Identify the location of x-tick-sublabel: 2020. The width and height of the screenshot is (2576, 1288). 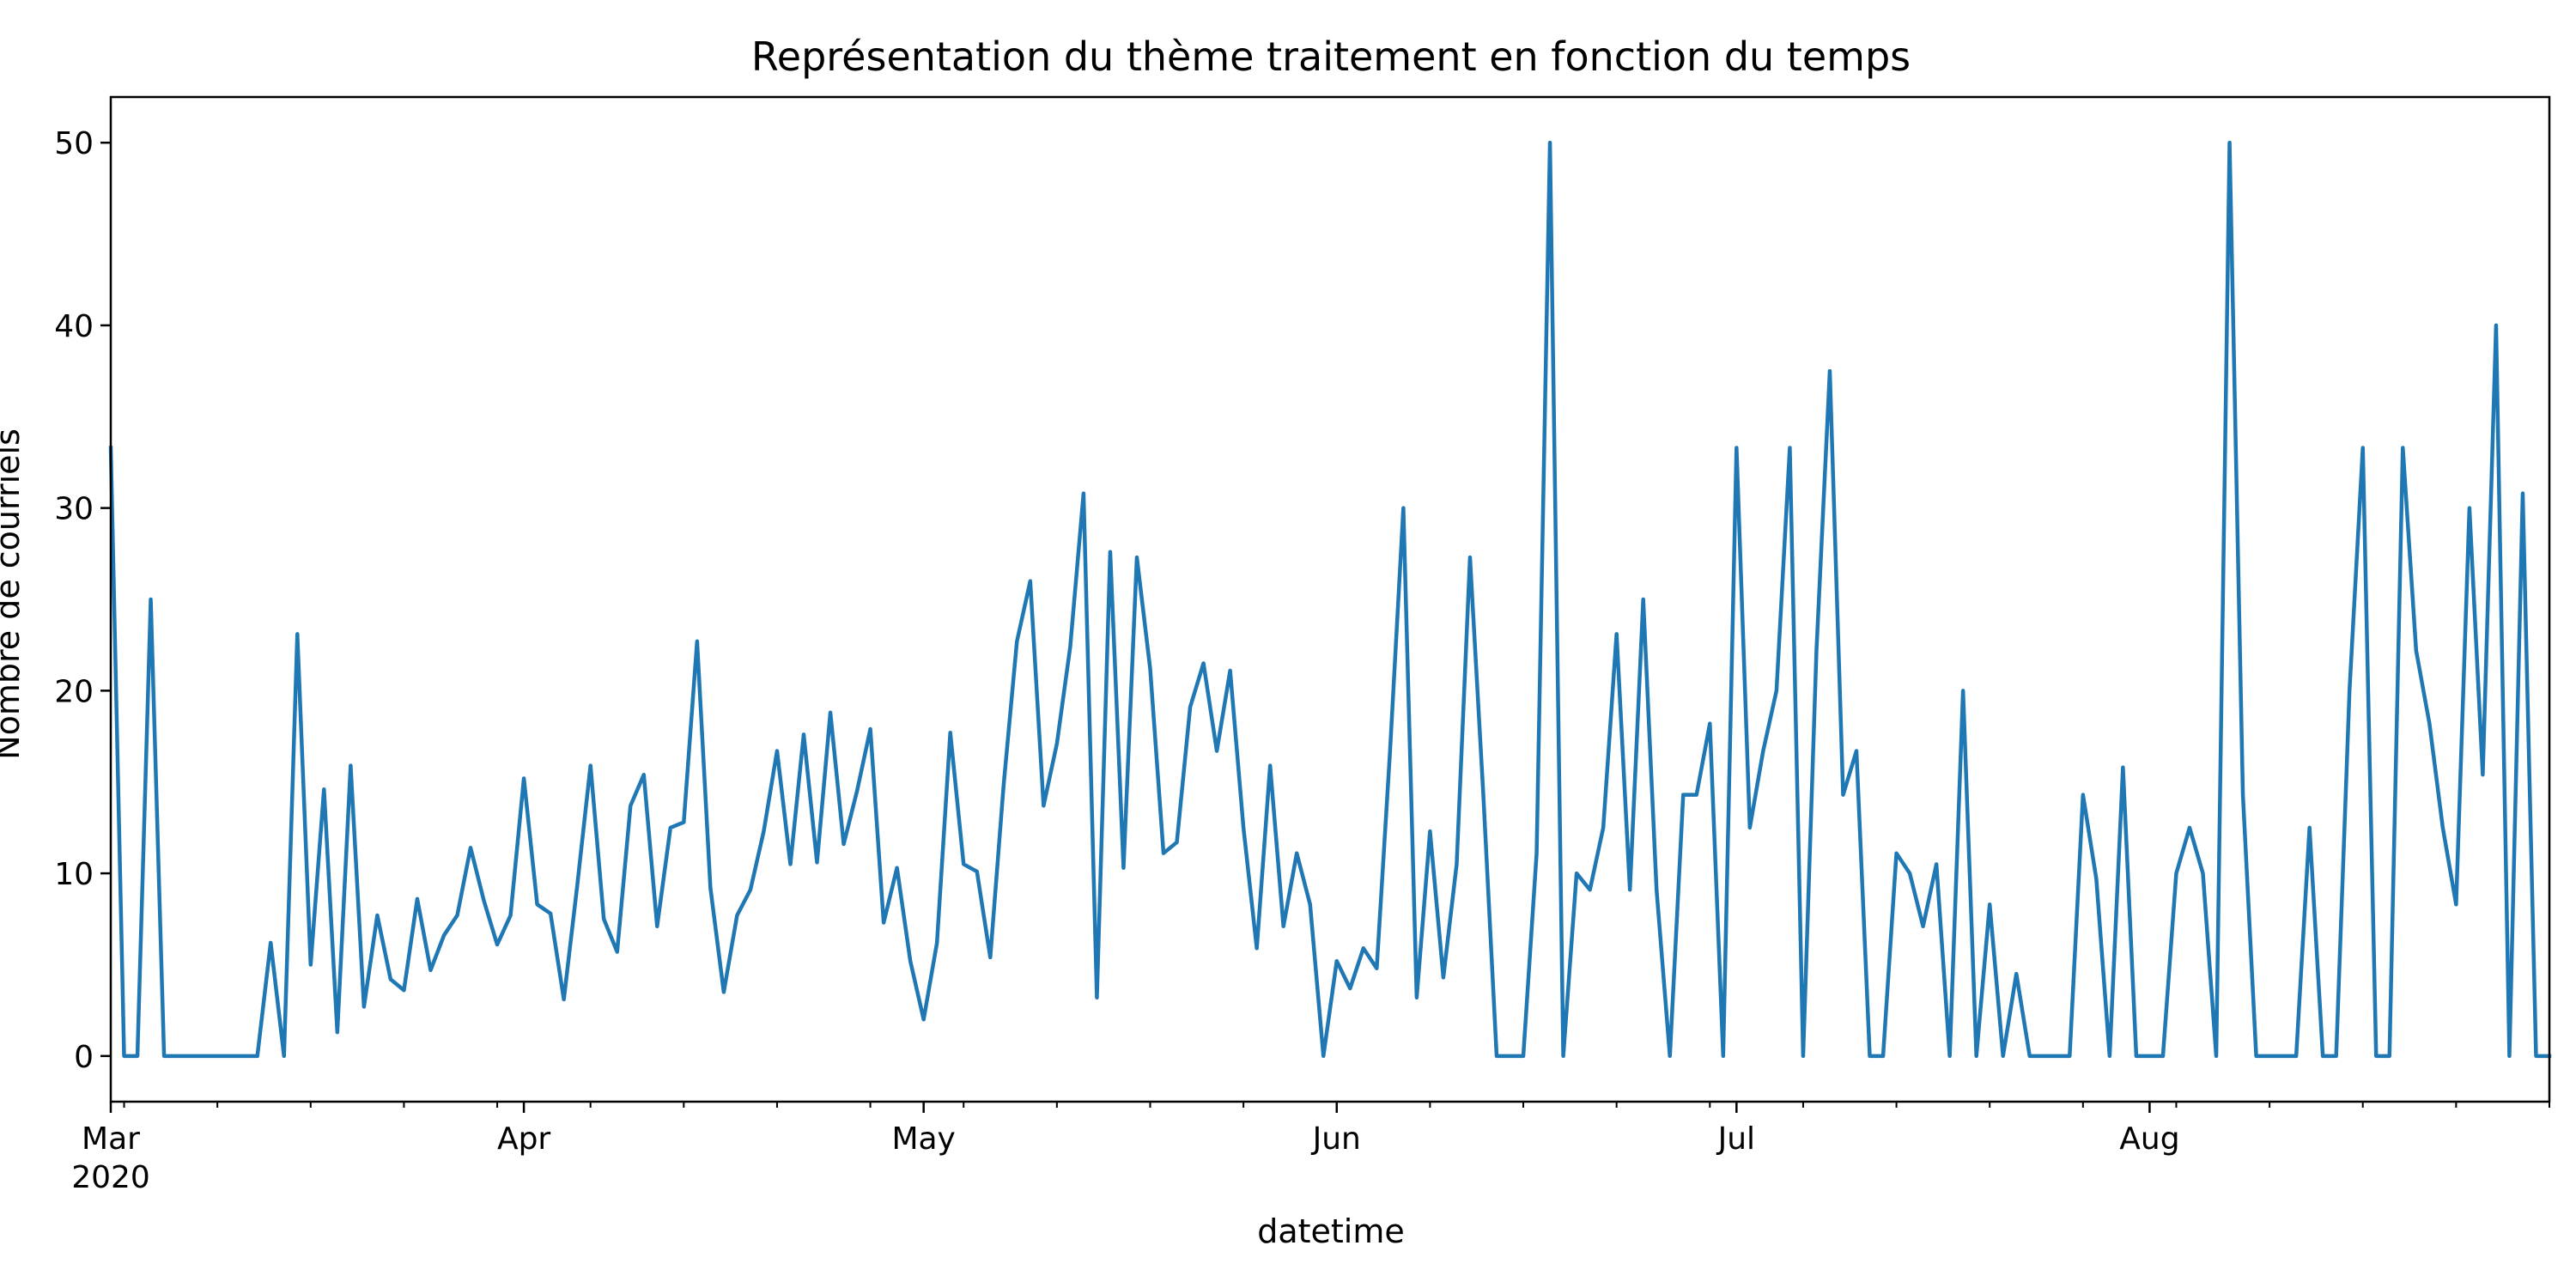
(111, 1177).